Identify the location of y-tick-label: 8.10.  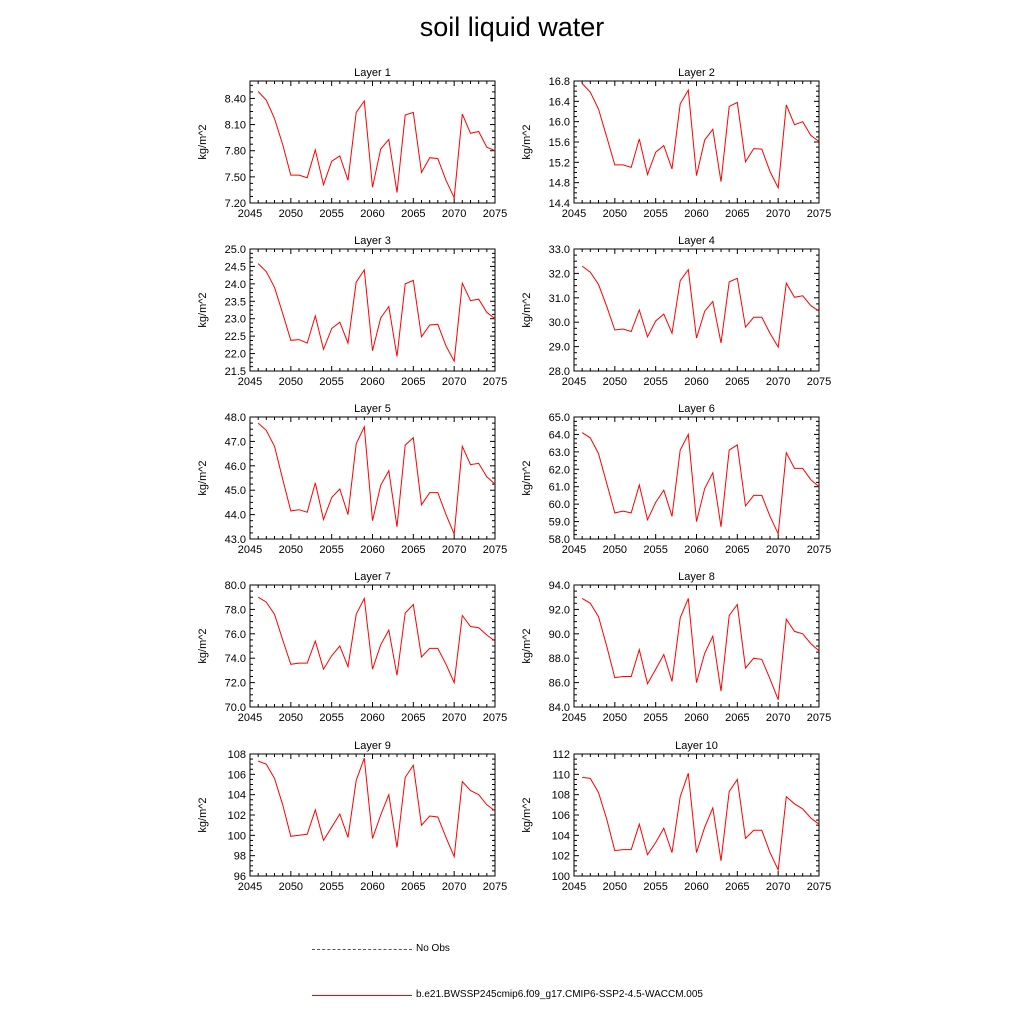
(235, 126).